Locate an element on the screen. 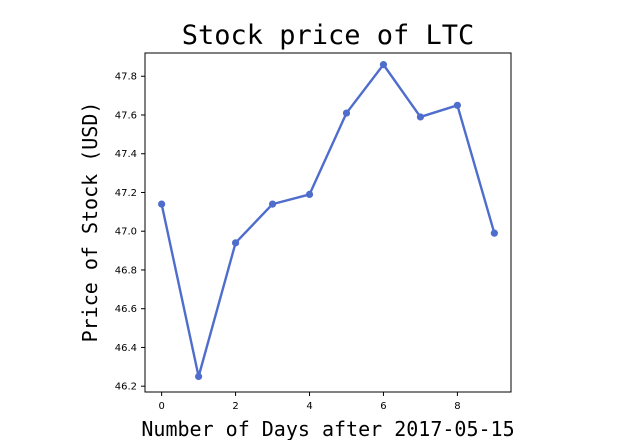 The height and width of the screenshot is (440, 640). y-axis: 46.2 46.4 46.6 46.8 47.0 47.2 47.4 47.6 47.8 is located at coordinates (130, 232).